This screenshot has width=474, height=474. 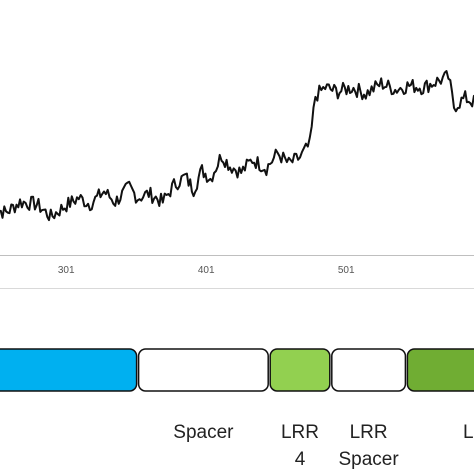 I want to click on x-tick-label: 401, so click(x=206, y=270).